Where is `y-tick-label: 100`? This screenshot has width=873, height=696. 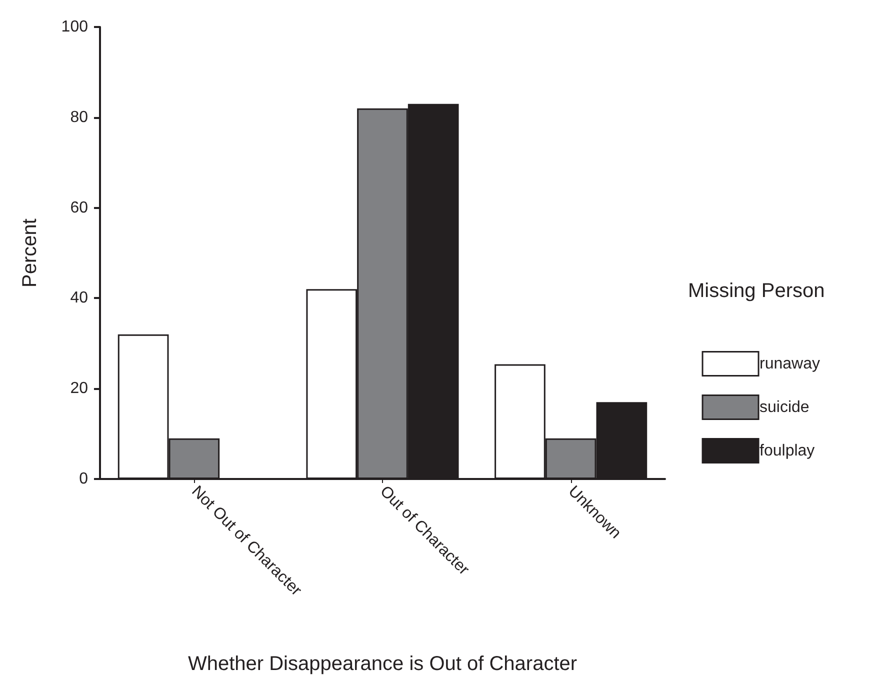 y-tick-label: 100 is located at coordinates (74, 27).